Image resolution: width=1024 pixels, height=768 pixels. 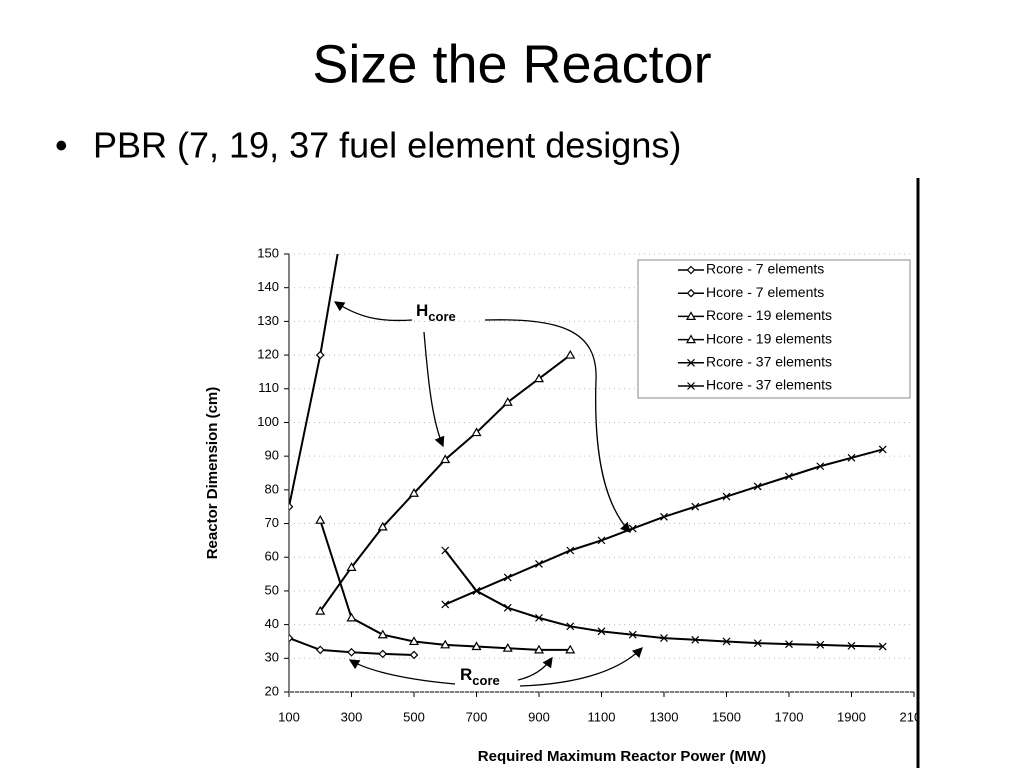 What do you see at coordinates (387, 145) in the screenshot?
I see `bullet-text: PBR (7, 19, 37 fuel element designs)` at bounding box center [387, 145].